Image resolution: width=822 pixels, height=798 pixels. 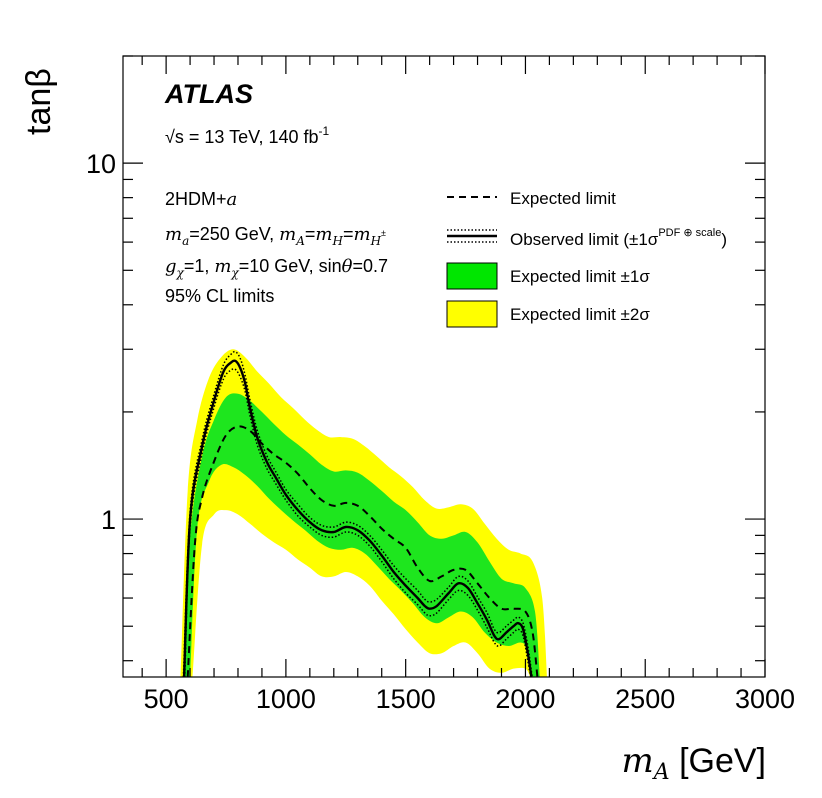 What do you see at coordinates (276, 268) in the screenshot?
I see `coupling-parameters-label: gχ=1, mχ=10 GeV, sinθ=0.7` at bounding box center [276, 268].